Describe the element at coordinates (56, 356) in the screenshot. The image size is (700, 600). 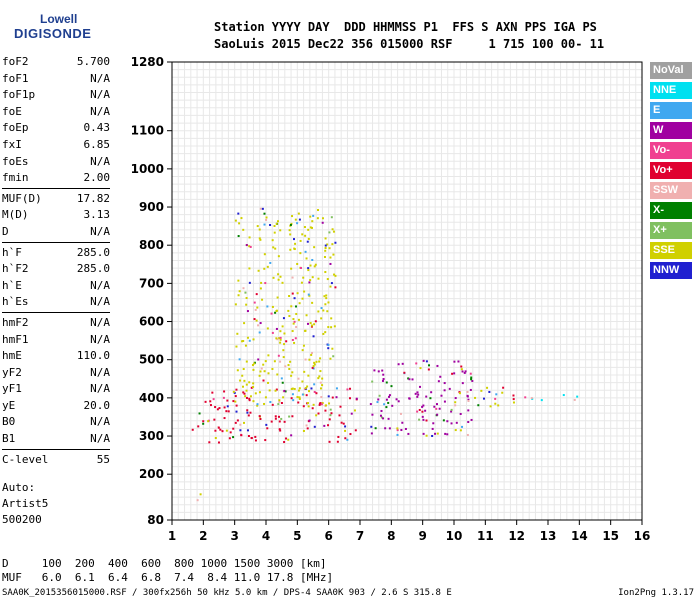
I see `param-row: hmE 110.0` at that location.